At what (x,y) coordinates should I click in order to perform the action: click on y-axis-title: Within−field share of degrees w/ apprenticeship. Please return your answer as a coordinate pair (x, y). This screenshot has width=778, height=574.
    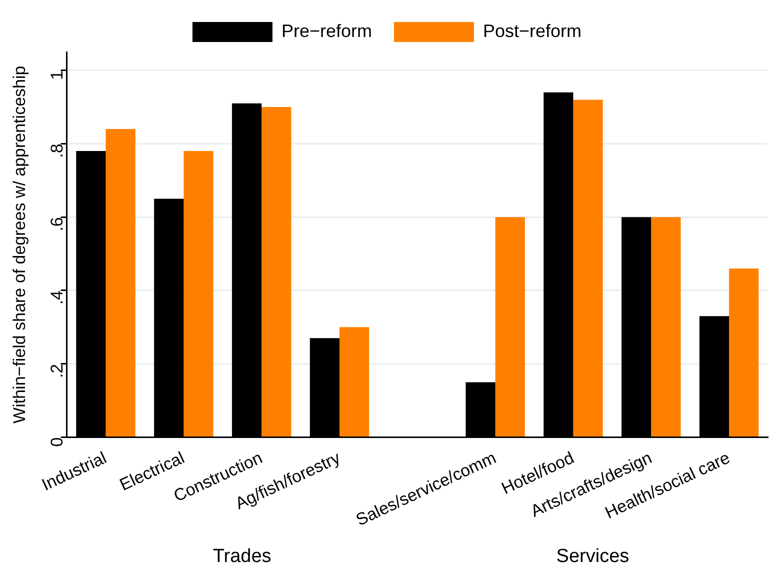
    Looking at the image, I should click on (19, 245).